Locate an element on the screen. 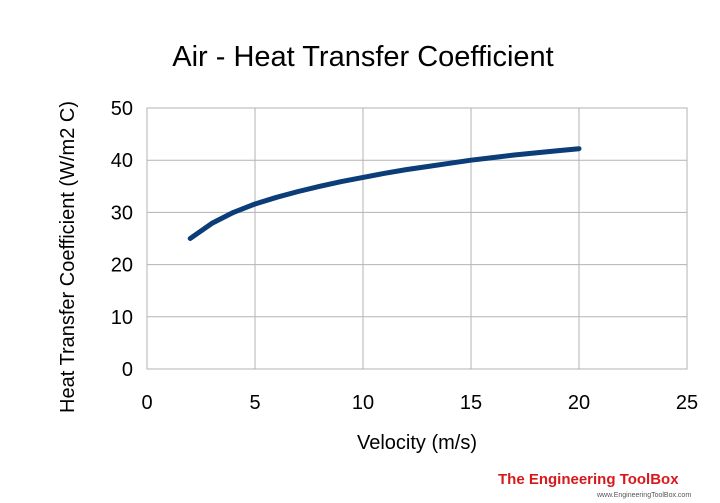  y-axis-label: Heat Transfer Coefficient (W/m2 C) is located at coordinates (68, 257).